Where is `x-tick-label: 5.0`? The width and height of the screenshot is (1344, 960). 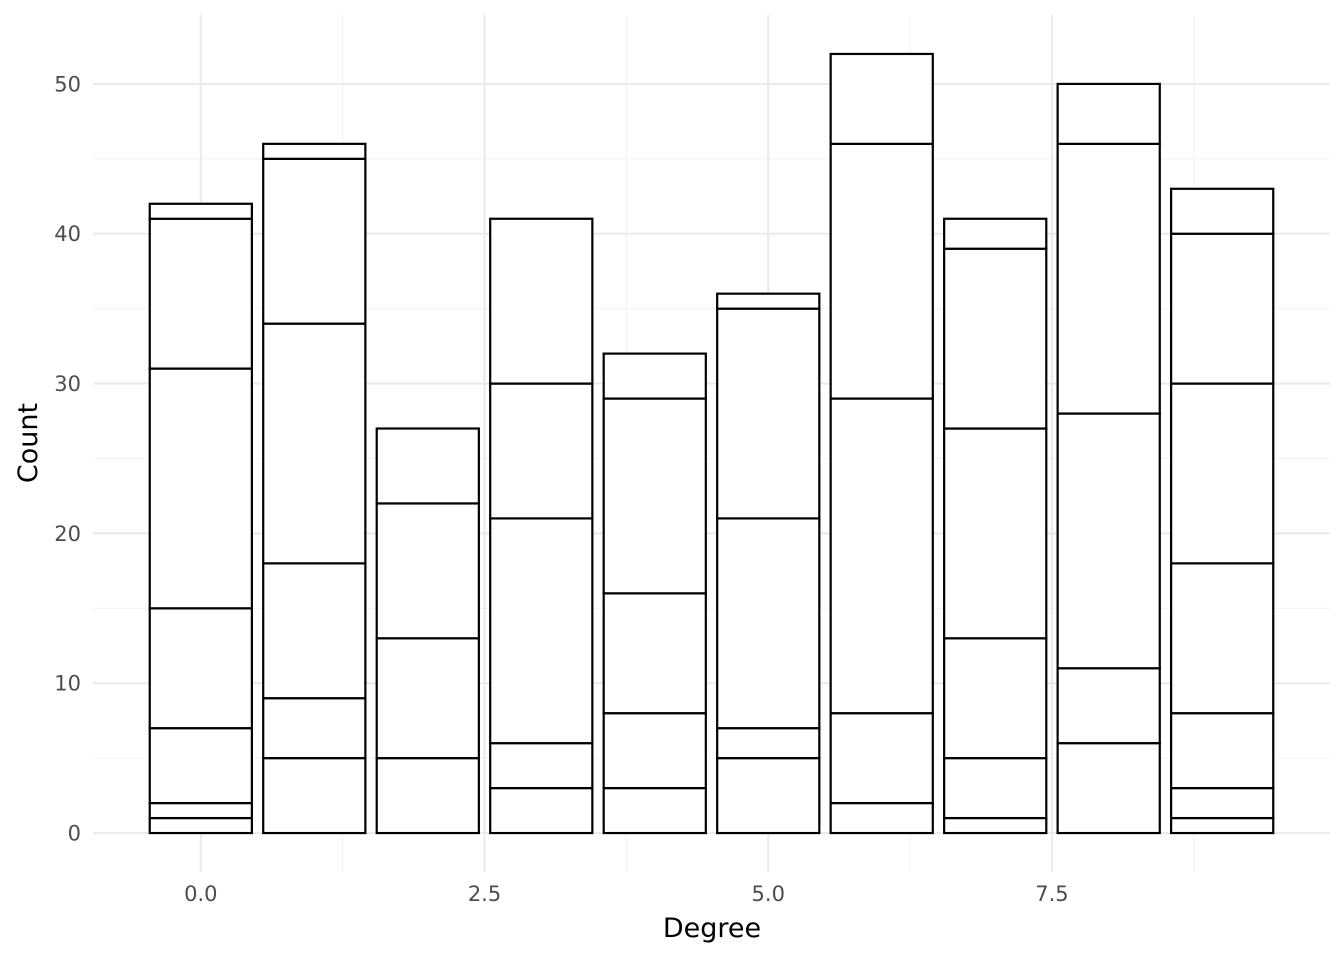 x-tick-label: 5.0 is located at coordinates (768, 894).